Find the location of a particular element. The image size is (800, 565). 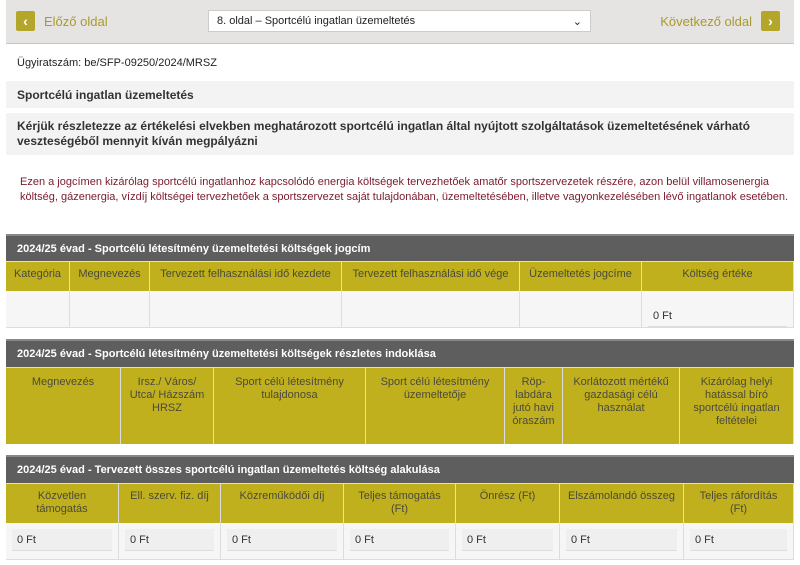

column-header: Teljes támogatás (Ft) is located at coordinates (400, 503).